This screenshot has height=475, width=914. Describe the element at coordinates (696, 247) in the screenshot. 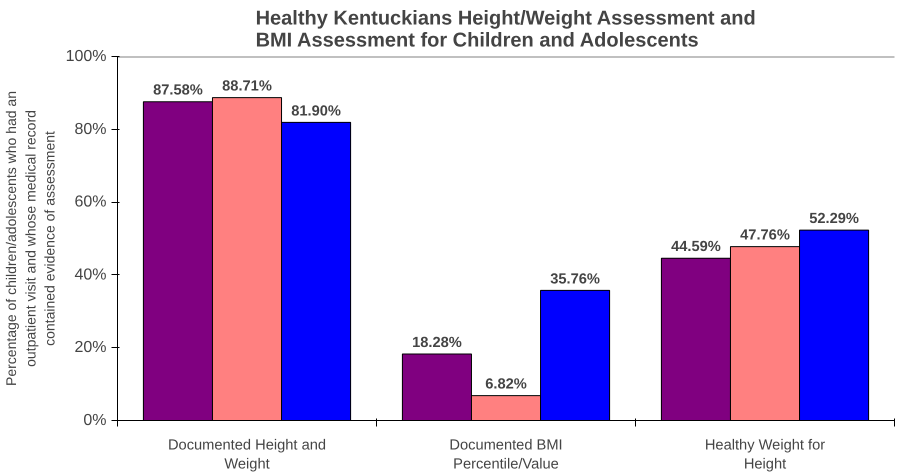

I see `data-label: 44.59%` at that location.